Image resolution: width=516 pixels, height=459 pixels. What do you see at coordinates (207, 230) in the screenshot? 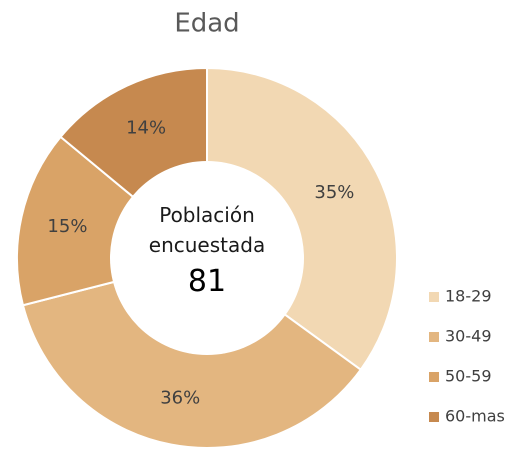
I see `center-label: Población encuestada` at bounding box center [207, 230].